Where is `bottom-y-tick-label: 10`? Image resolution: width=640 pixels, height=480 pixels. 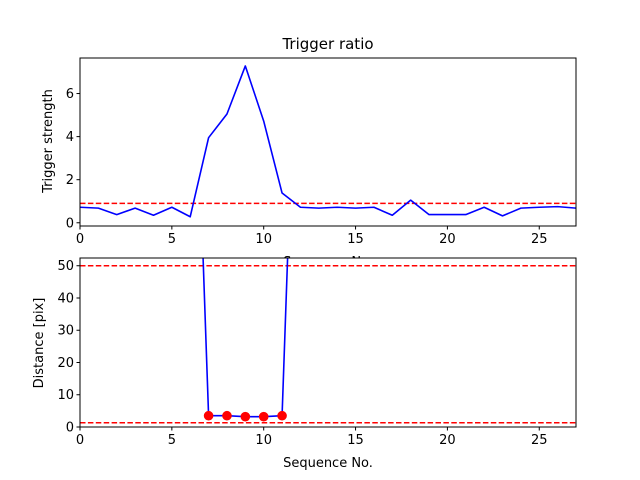 bottom-y-tick-label: 10 is located at coordinates (65, 395).